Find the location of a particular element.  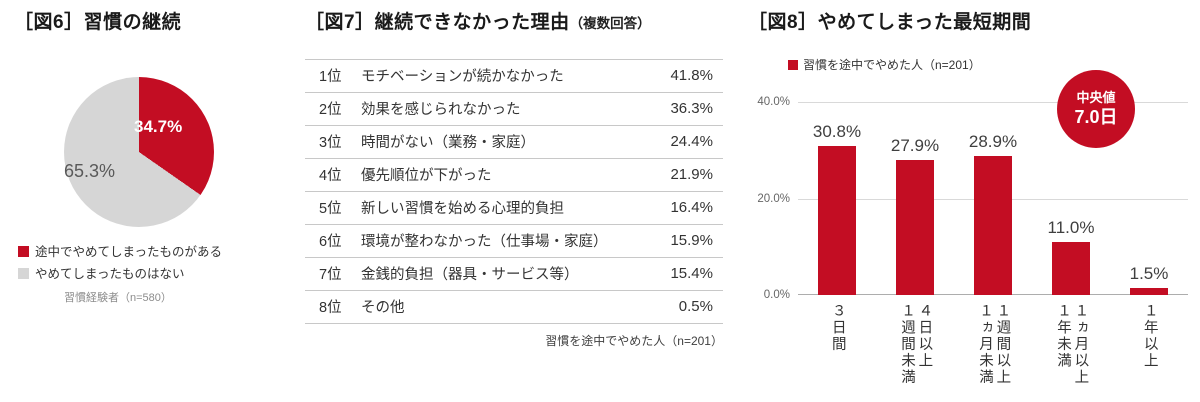

fig8-bar-value-label: 27.9% is located at coordinates (915, 146).